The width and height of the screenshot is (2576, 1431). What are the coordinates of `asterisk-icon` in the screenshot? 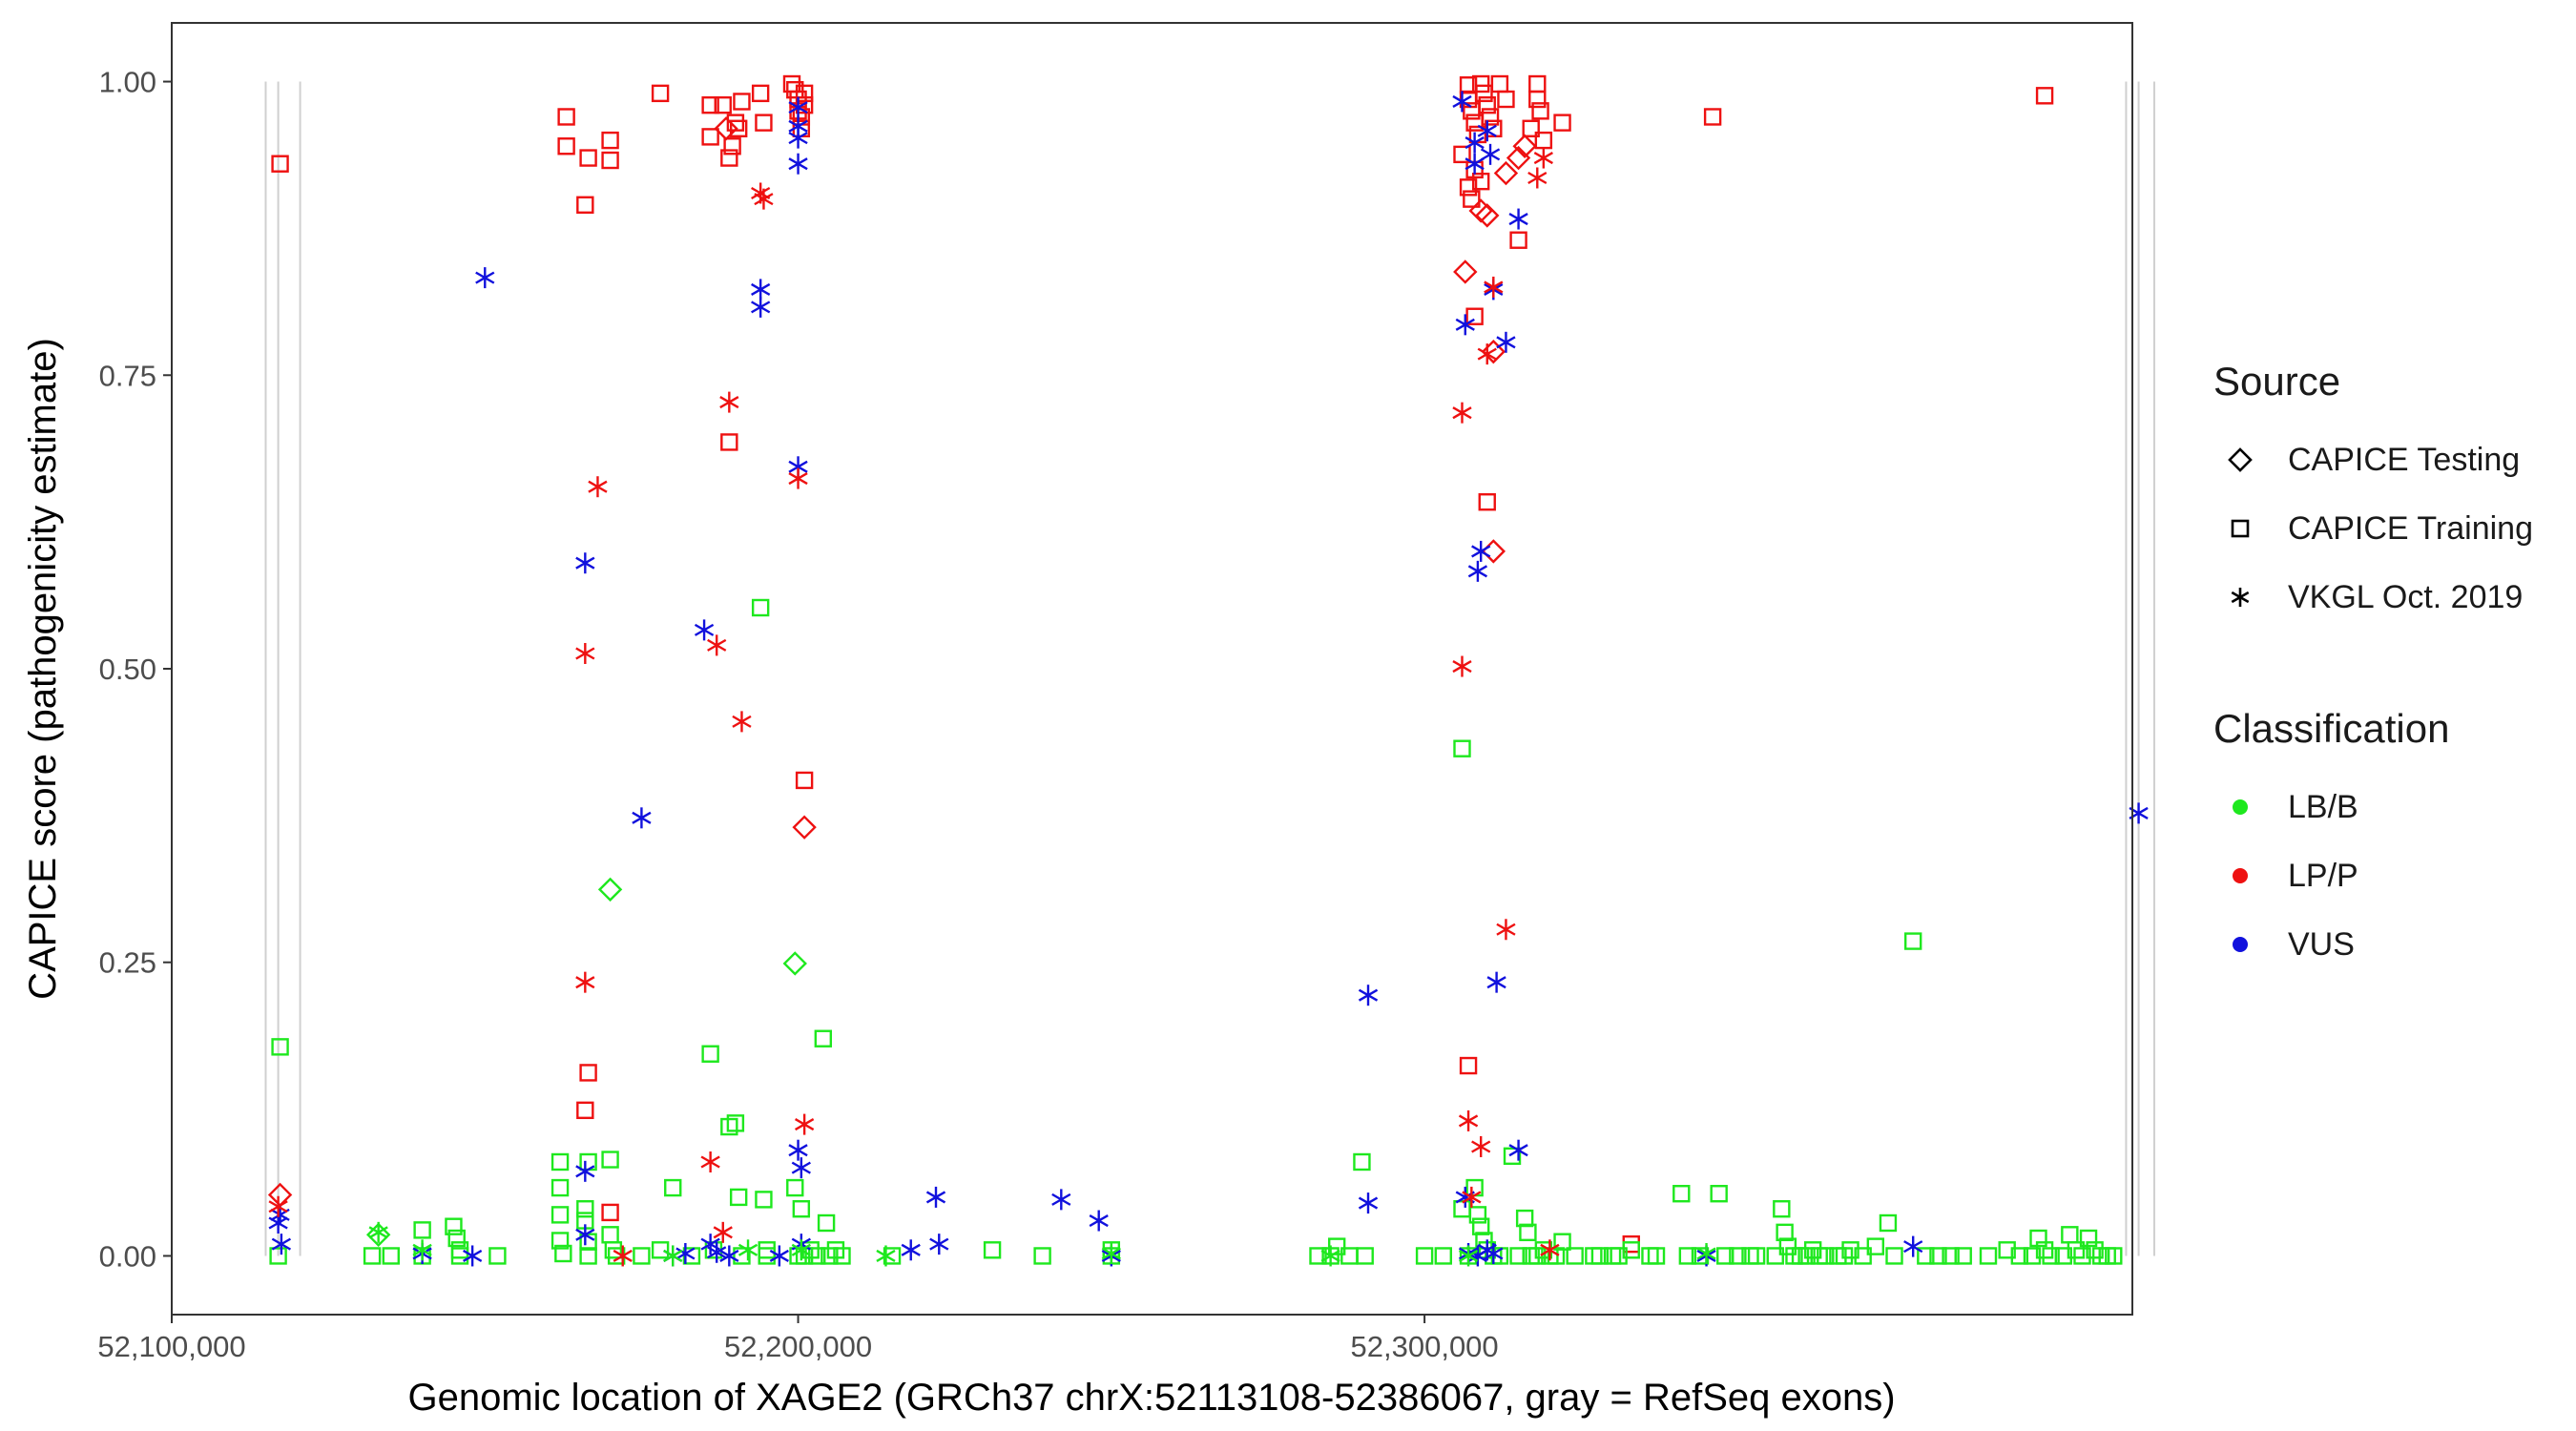 It's located at (2240, 597).